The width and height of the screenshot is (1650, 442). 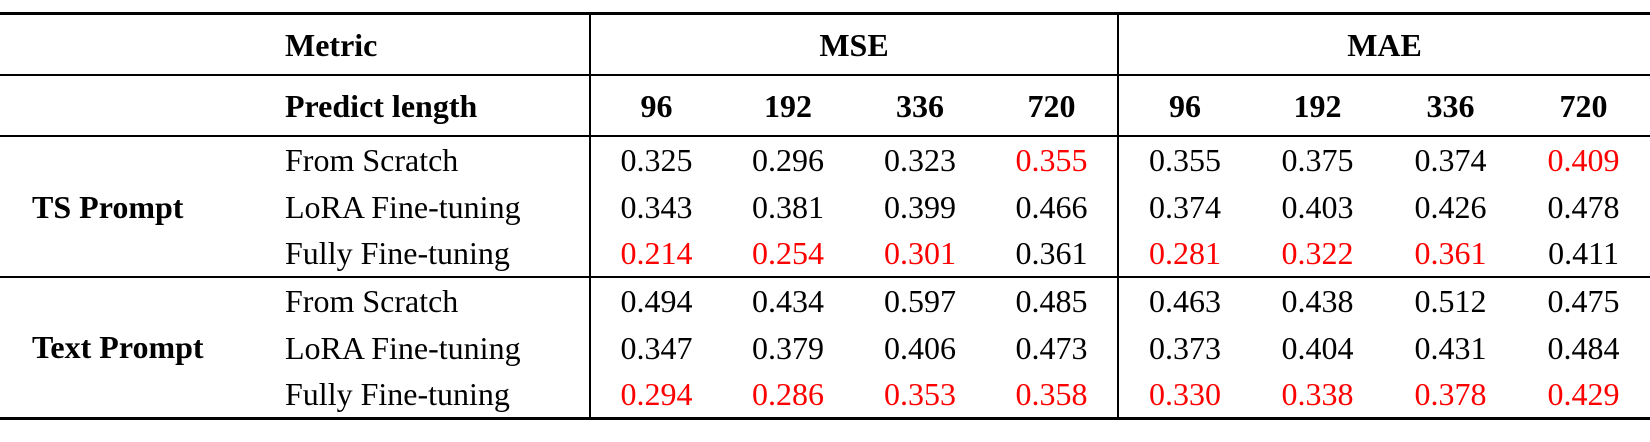 What do you see at coordinates (1184, 253) in the screenshot?
I see `mae-value: 0.281` at bounding box center [1184, 253].